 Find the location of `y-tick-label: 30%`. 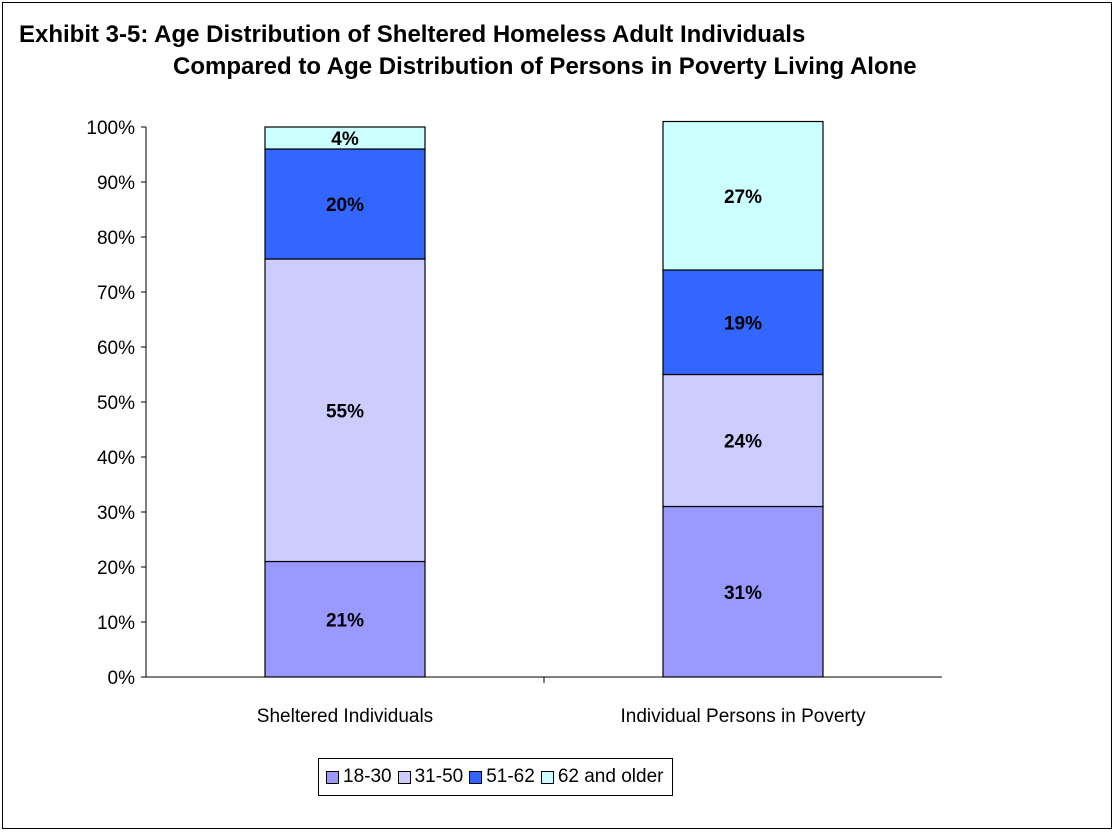

y-tick-label: 30% is located at coordinates (116, 513).